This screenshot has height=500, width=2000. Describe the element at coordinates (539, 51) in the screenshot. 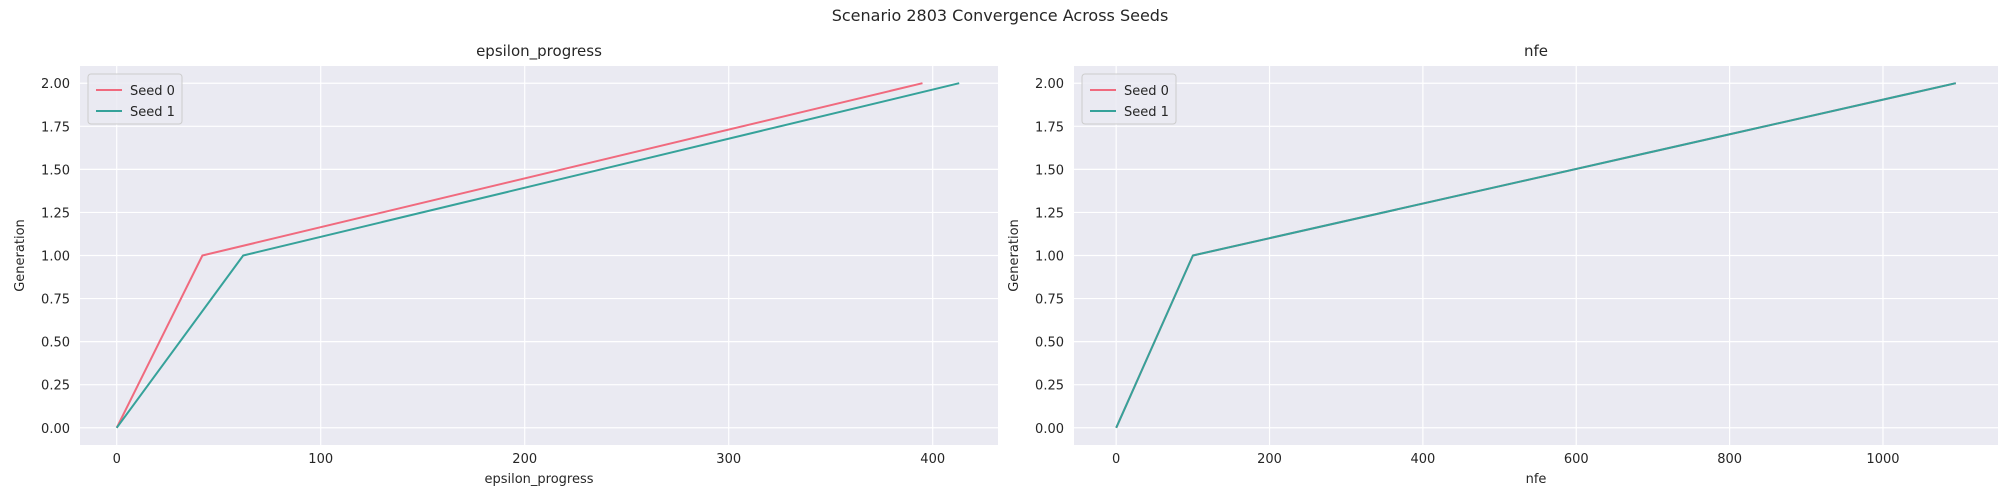

I see `chart-title: epsilon_progress` at that location.